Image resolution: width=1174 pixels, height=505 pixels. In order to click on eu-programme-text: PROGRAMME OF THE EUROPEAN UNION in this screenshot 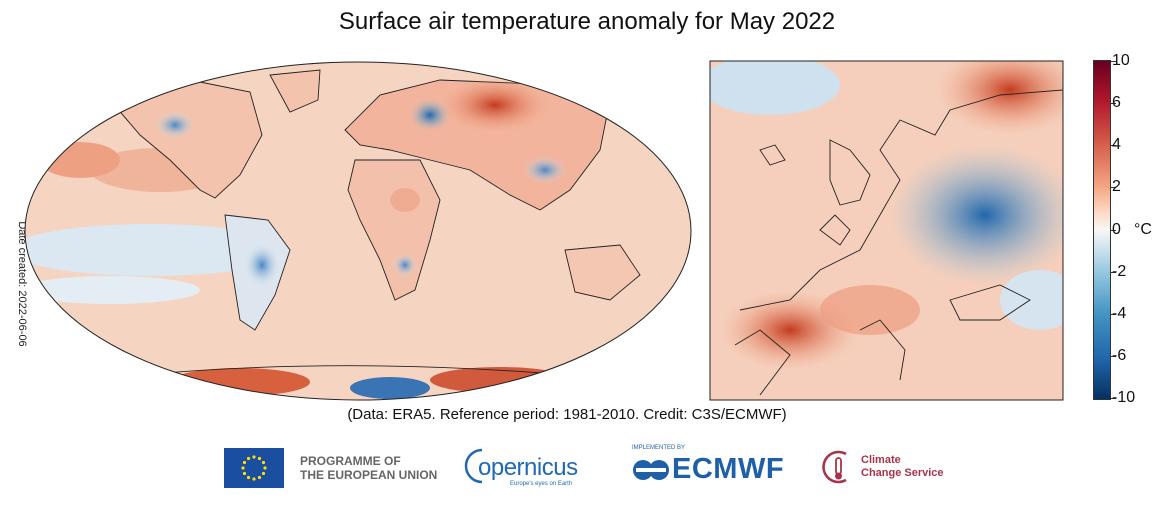, I will do `click(369, 468)`.